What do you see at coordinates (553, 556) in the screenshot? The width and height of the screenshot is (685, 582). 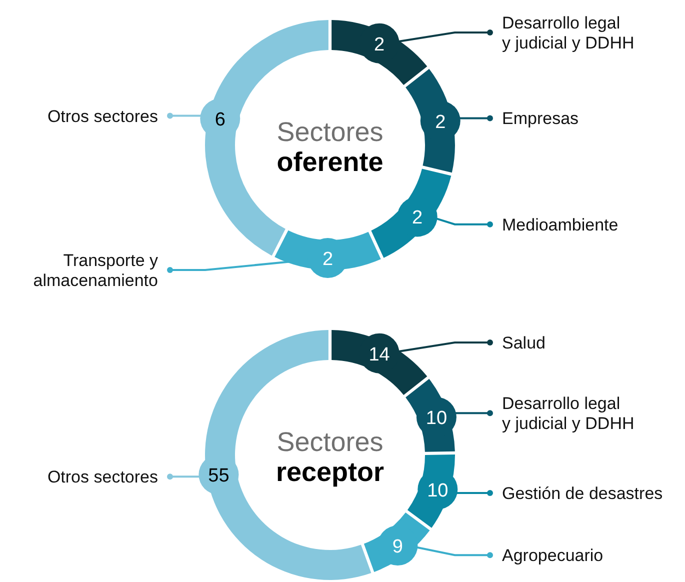 I see `legend-label: Agropecuario` at bounding box center [553, 556].